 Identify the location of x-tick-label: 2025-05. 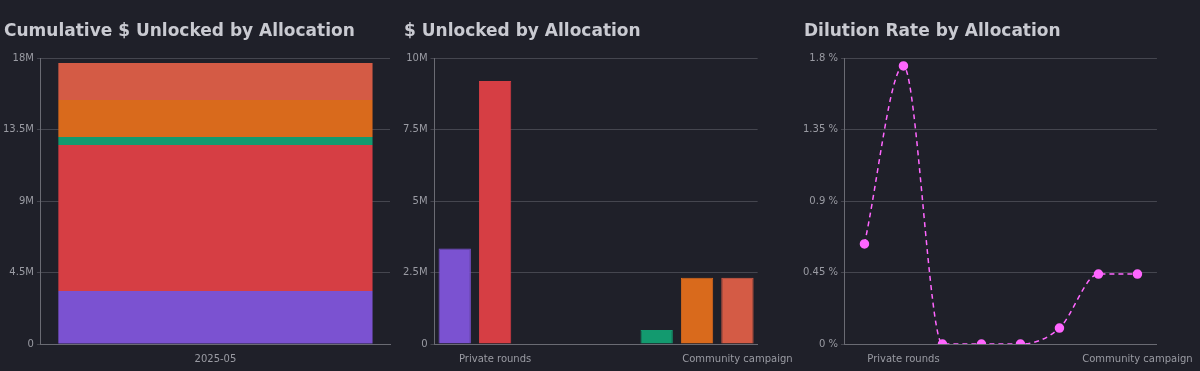
(215, 358).